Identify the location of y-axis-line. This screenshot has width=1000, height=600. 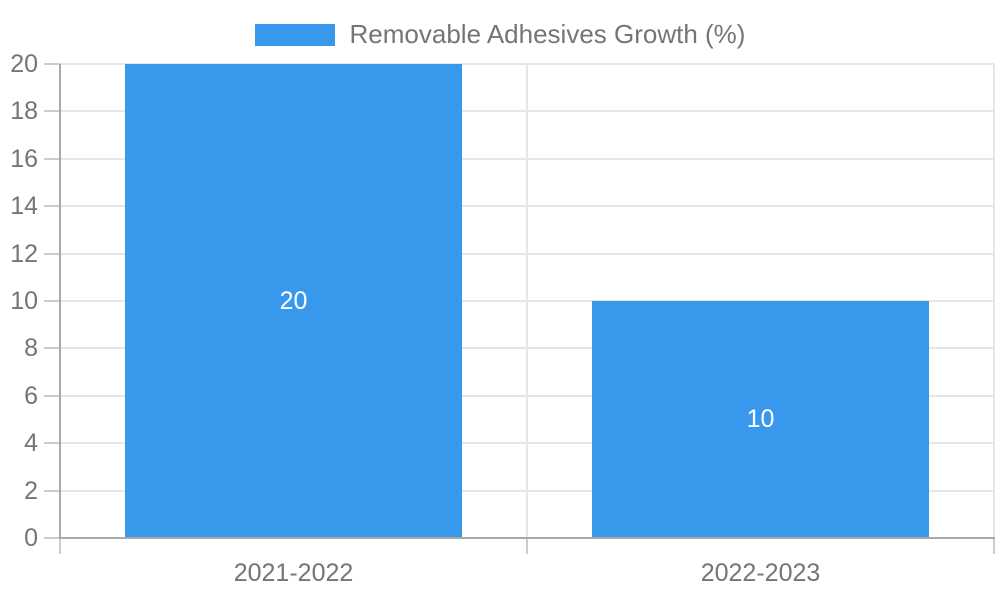
(60, 301).